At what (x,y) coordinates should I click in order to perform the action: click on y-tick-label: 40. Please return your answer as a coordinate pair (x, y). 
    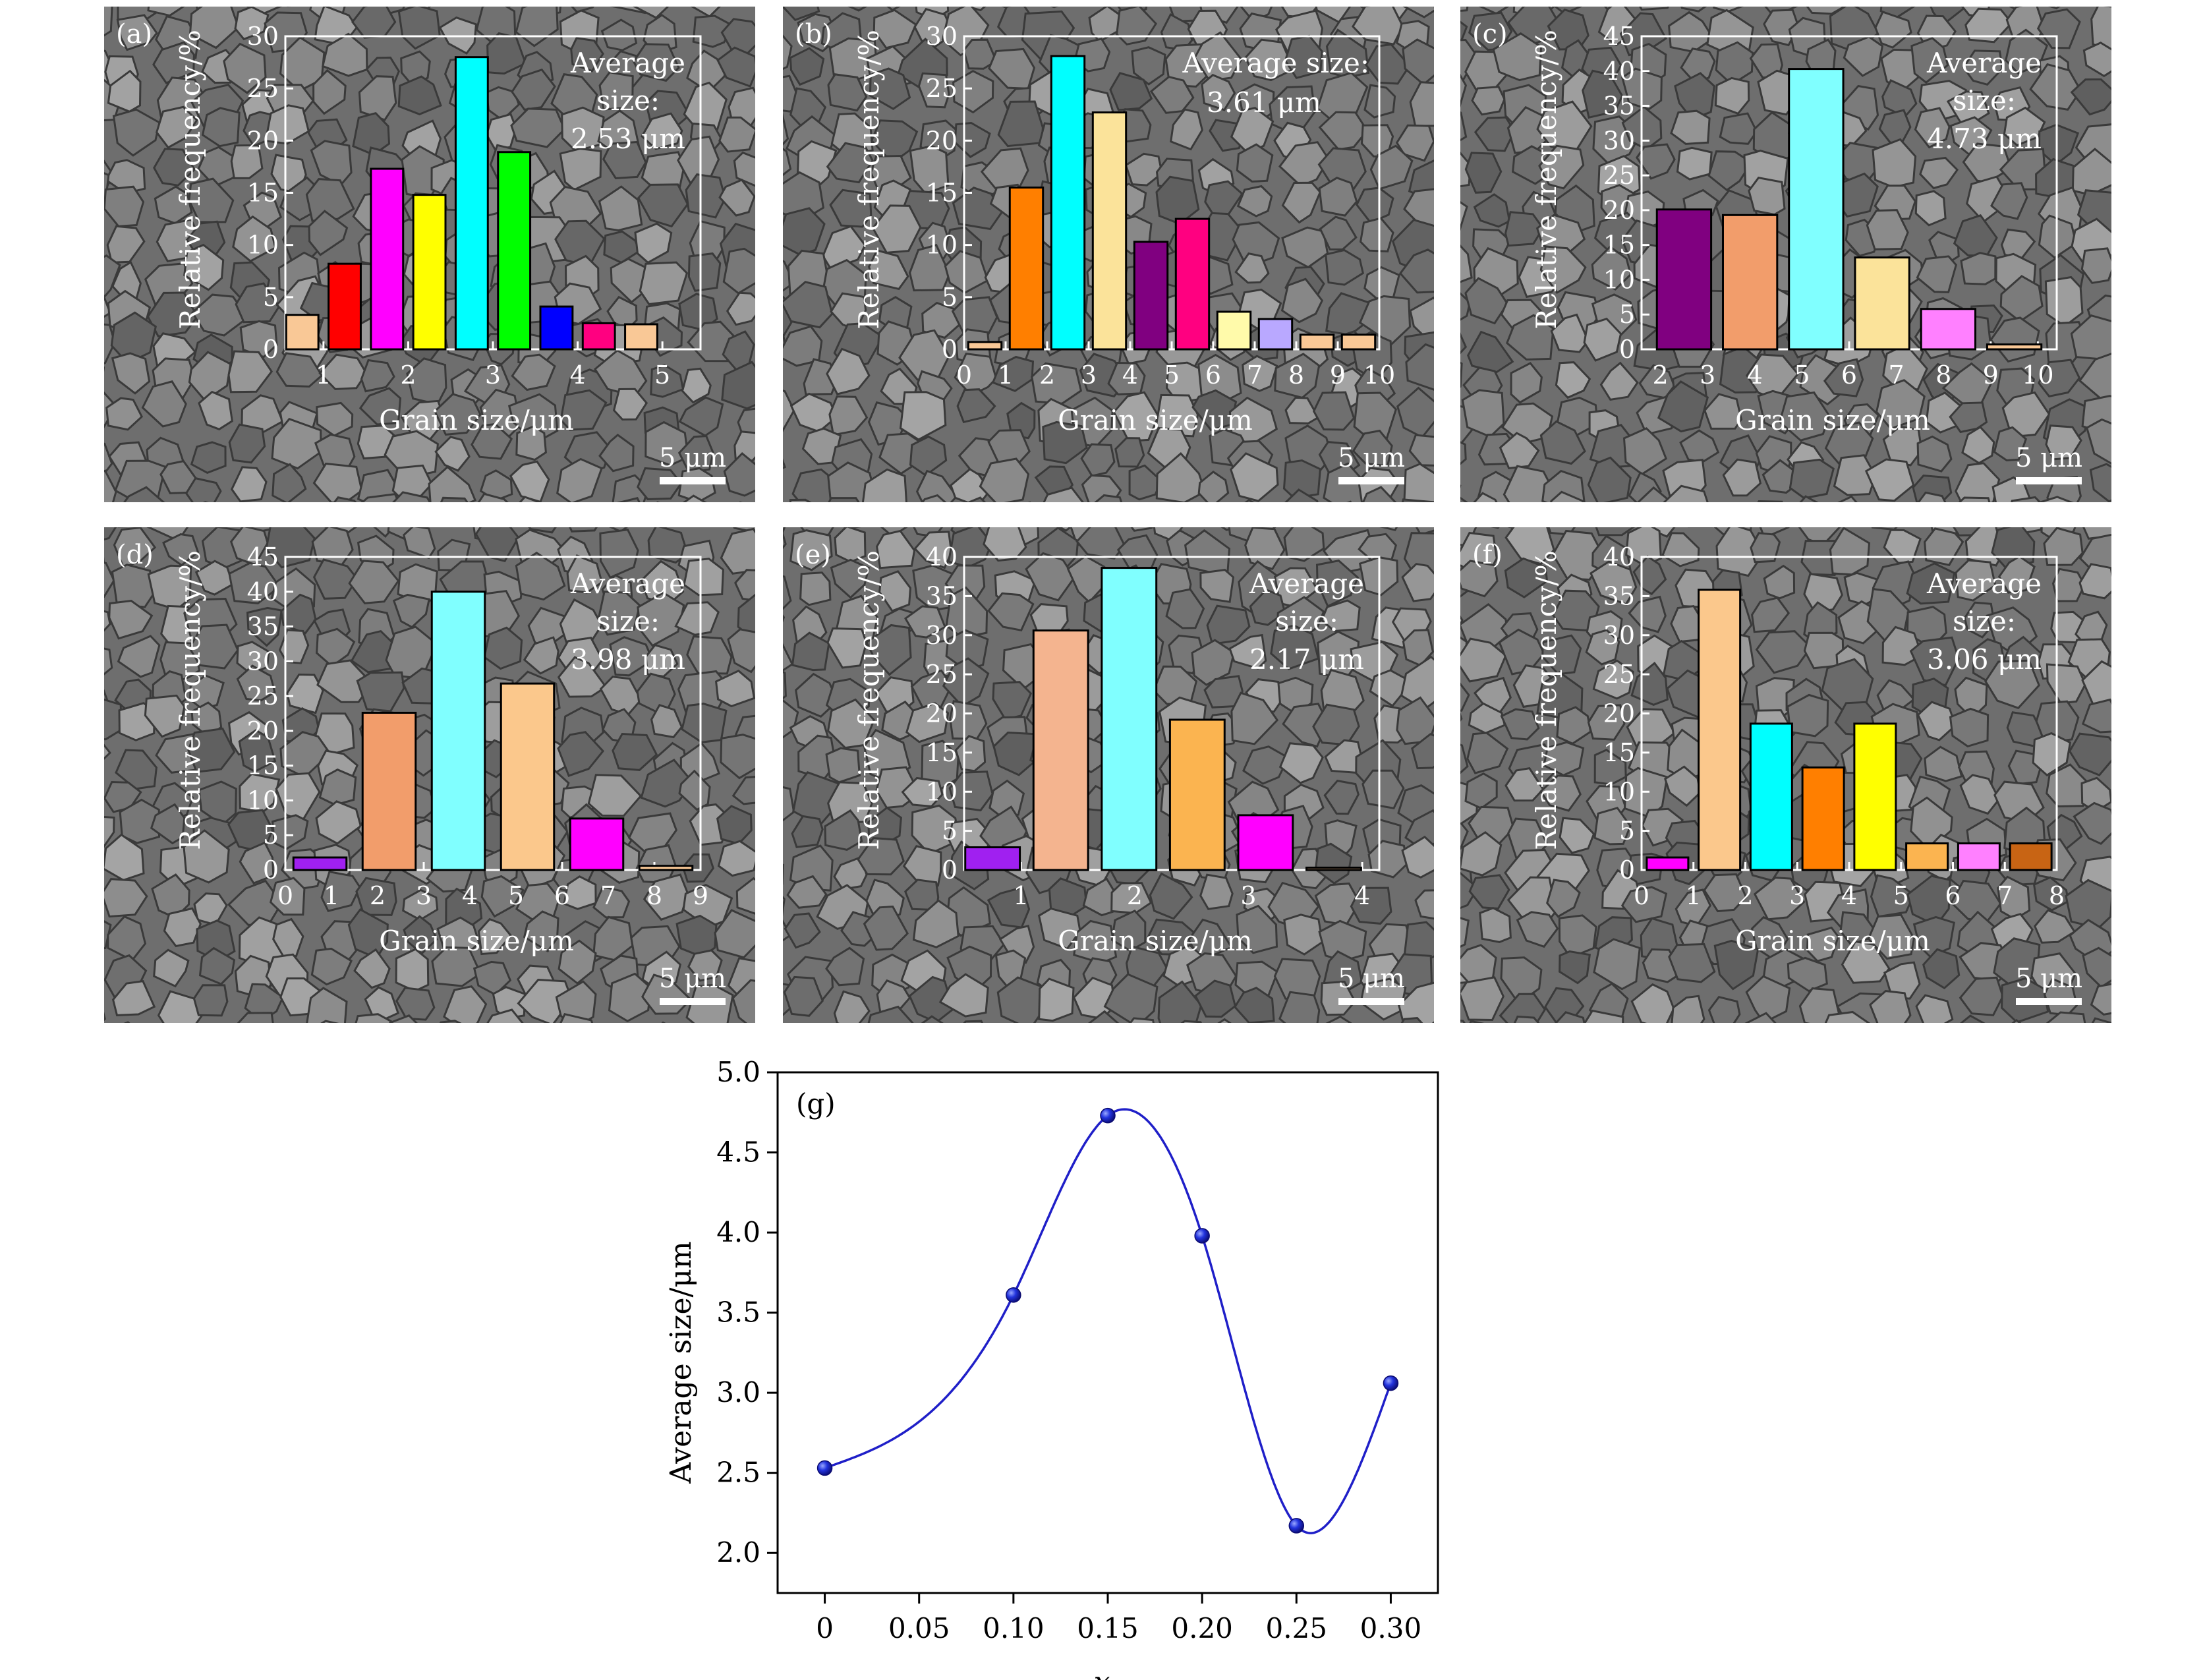
    Looking at the image, I should click on (263, 591).